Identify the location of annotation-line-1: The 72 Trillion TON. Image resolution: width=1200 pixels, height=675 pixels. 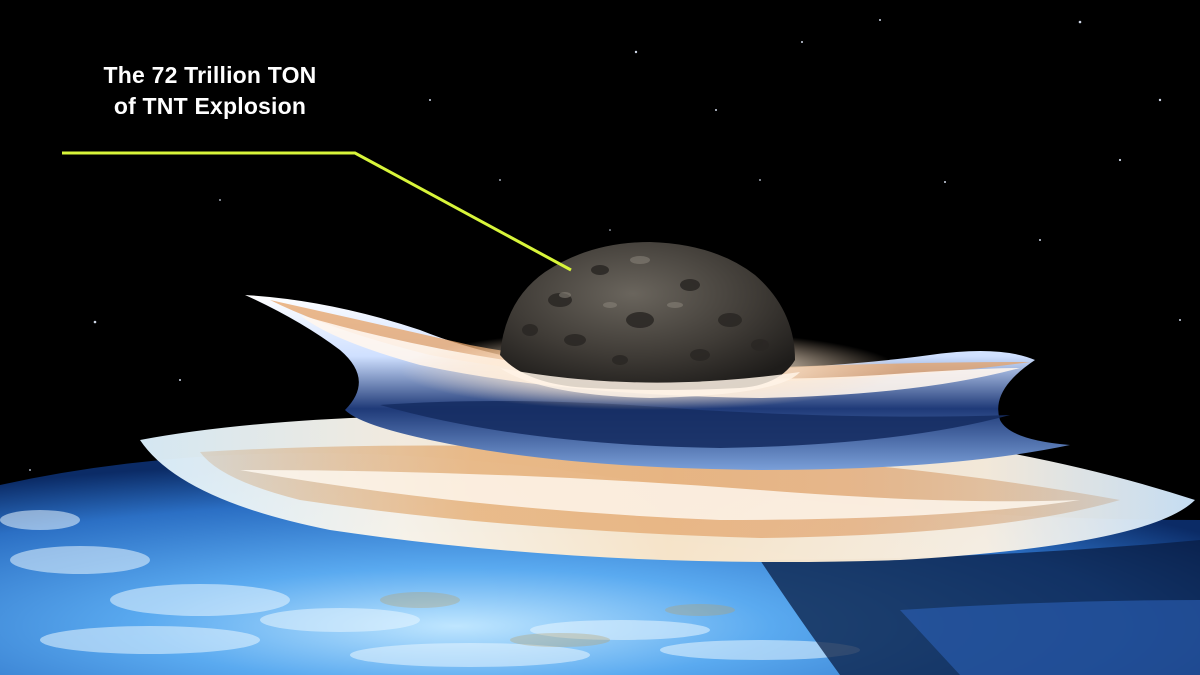
(210, 75).